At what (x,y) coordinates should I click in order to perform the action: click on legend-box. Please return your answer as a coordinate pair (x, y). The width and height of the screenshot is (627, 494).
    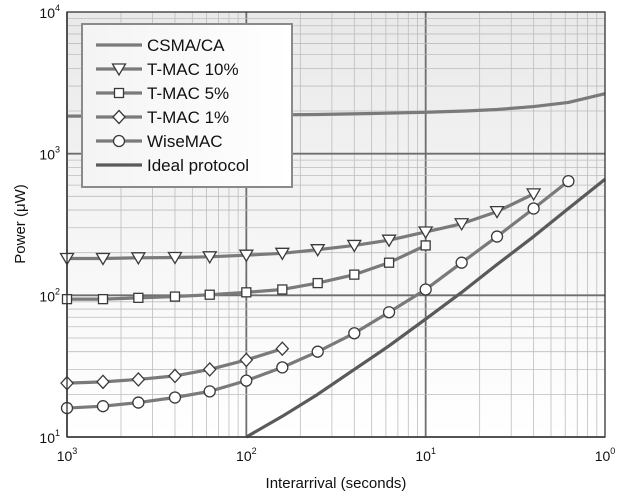
    Looking at the image, I should click on (187, 105).